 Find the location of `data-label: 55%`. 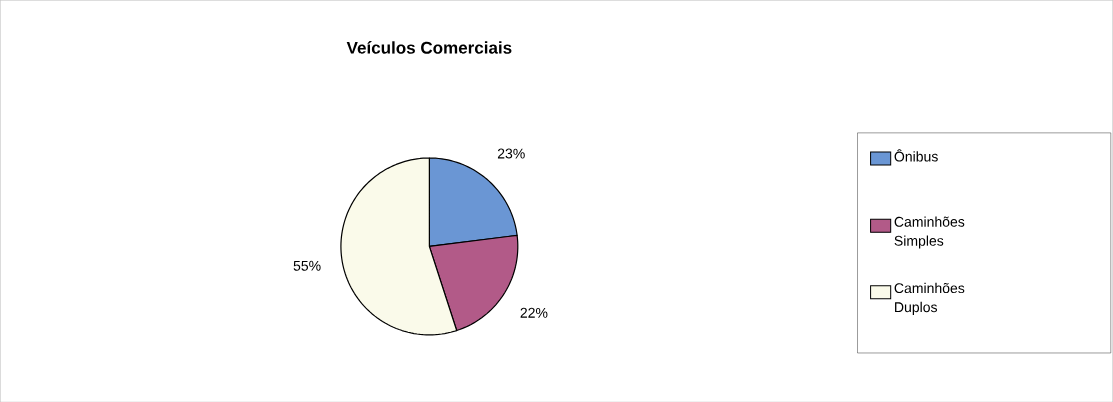

data-label: 55% is located at coordinates (307, 265).